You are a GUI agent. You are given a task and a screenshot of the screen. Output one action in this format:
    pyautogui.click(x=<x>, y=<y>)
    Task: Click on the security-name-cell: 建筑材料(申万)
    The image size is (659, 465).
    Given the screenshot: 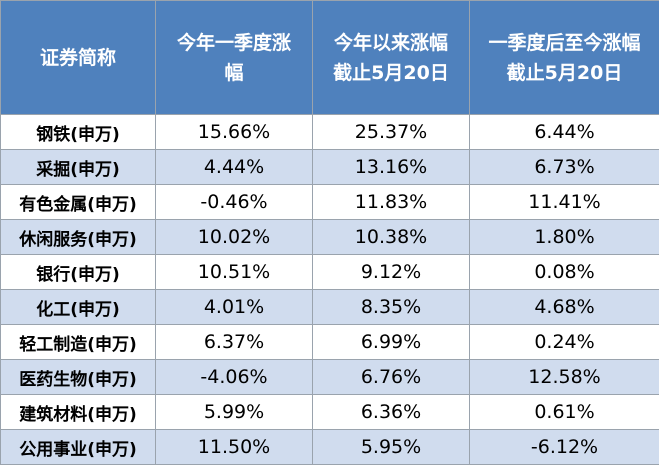 What is the action you would take?
    pyautogui.click(x=78, y=412)
    